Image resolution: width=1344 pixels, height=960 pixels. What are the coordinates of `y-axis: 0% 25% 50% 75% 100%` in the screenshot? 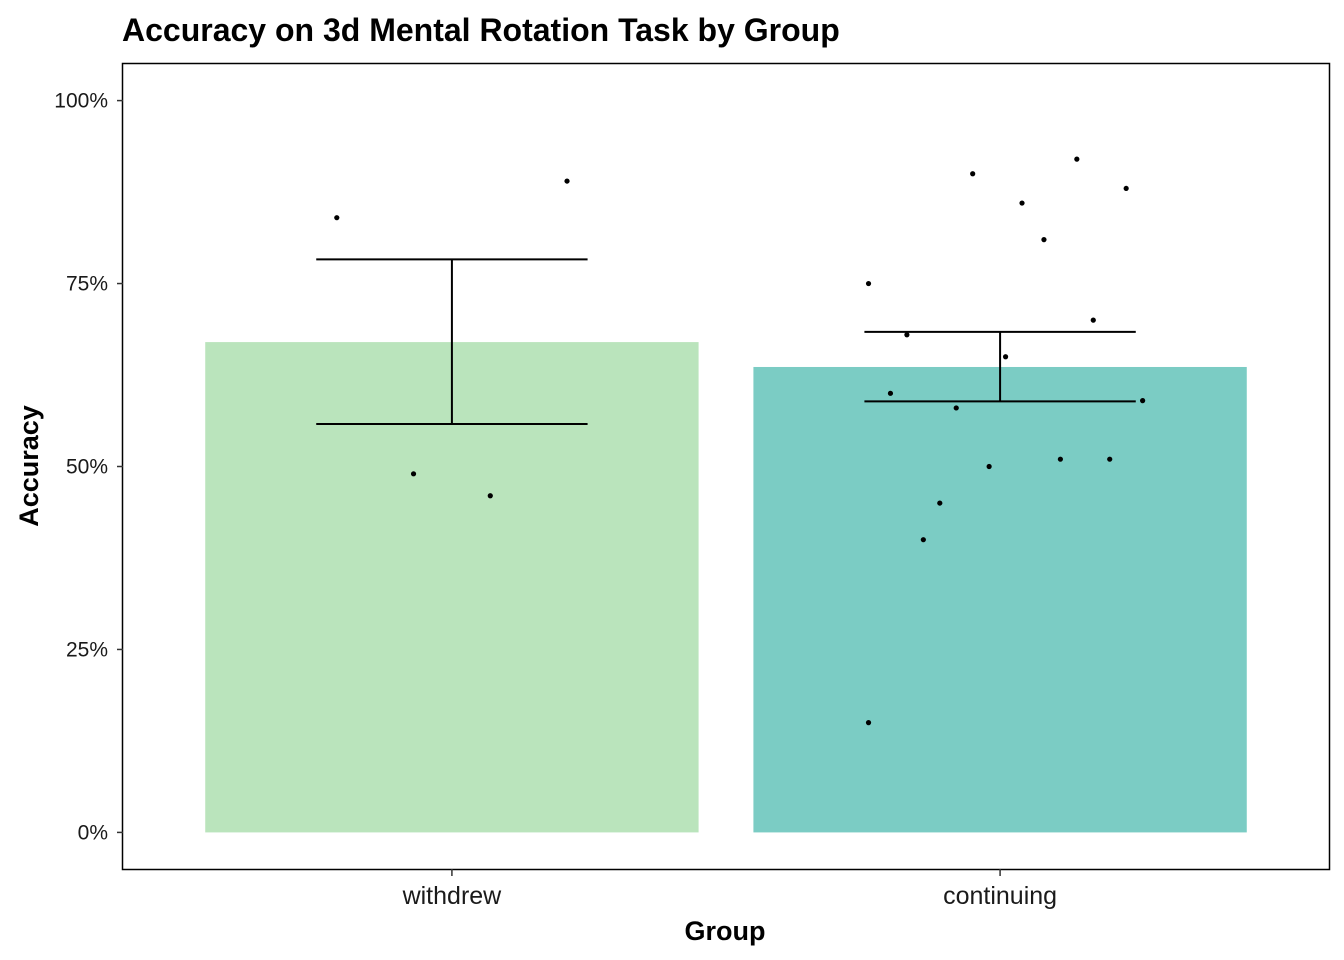 It's located at (88, 467).